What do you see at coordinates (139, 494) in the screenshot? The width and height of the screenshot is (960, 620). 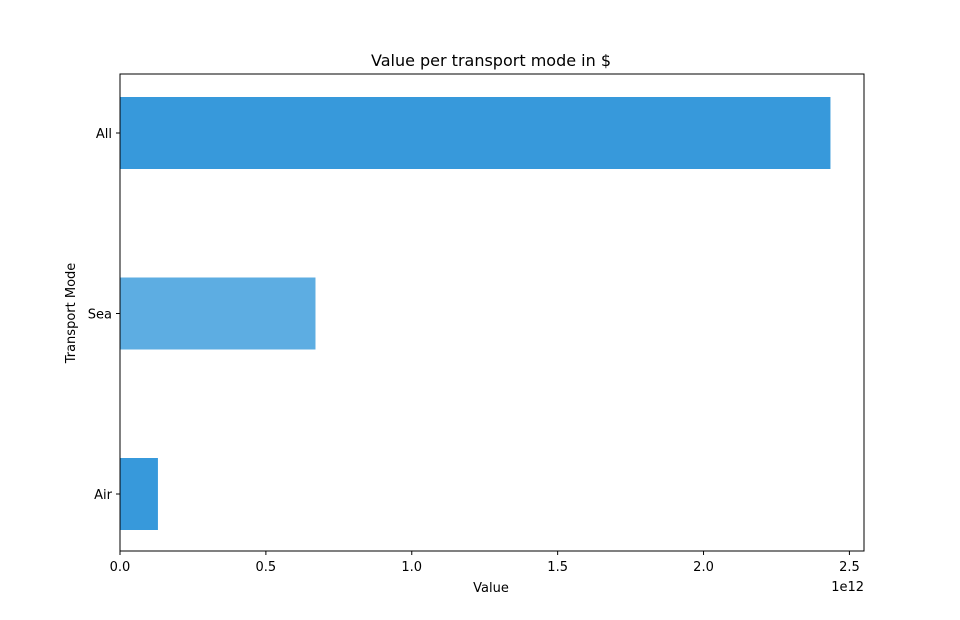 I see `bar-air` at bounding box center [139, 494].